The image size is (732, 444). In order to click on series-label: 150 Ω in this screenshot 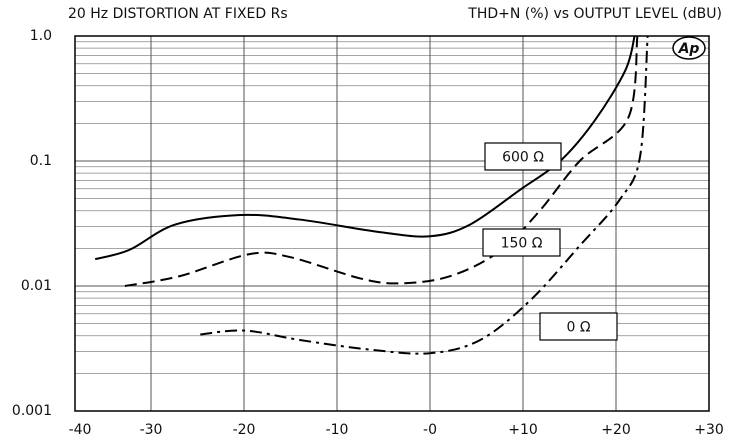, I will do `click(522, 244)`.